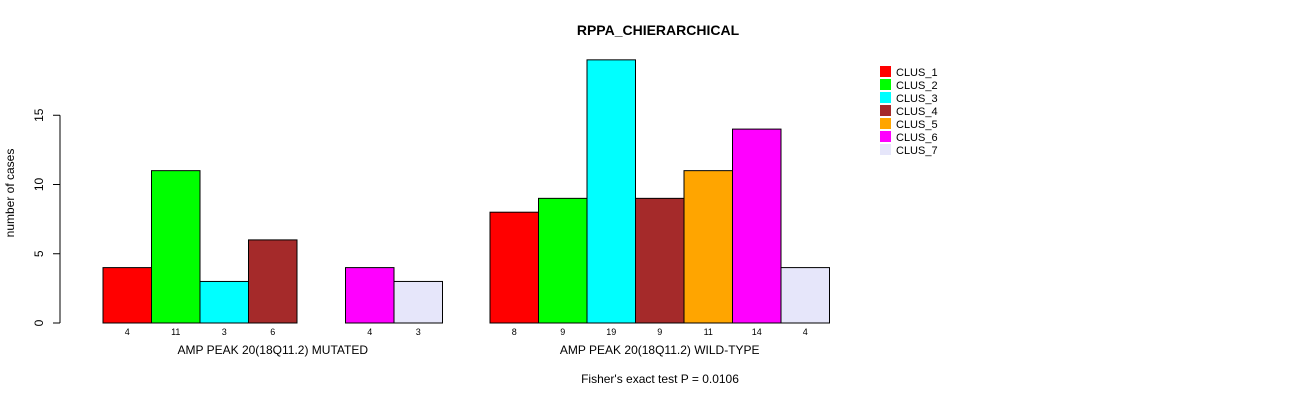 The height and width of the screenshot is (400, 1290). Describe the element at coordinates (39, 253) in the screenshot. I see `y-tick-label: 5` at that location.